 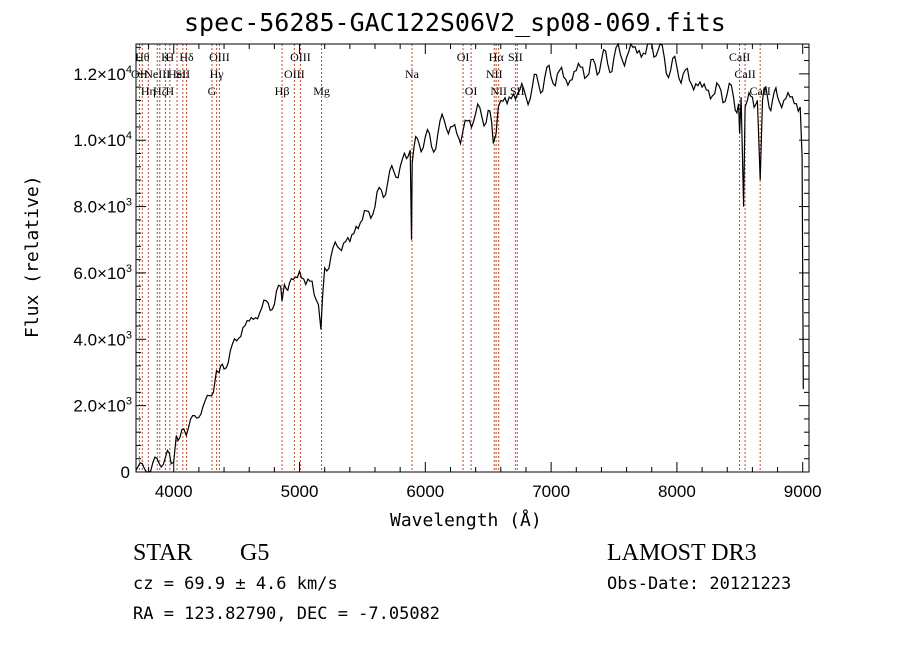 What do you see at coordinates (148, 91) in the screenshot?
I see `spectral-line-label: Hη` at bounding box center [148, 91].